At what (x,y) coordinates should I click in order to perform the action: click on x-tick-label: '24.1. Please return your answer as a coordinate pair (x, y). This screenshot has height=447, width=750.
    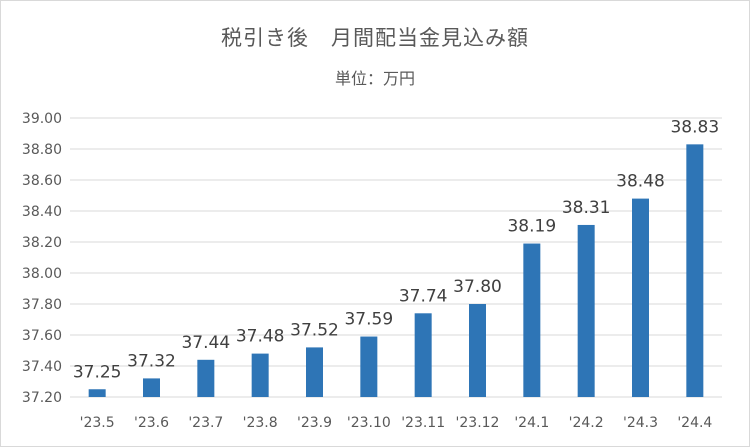
    Looking at the image, I should click on (531, 423).